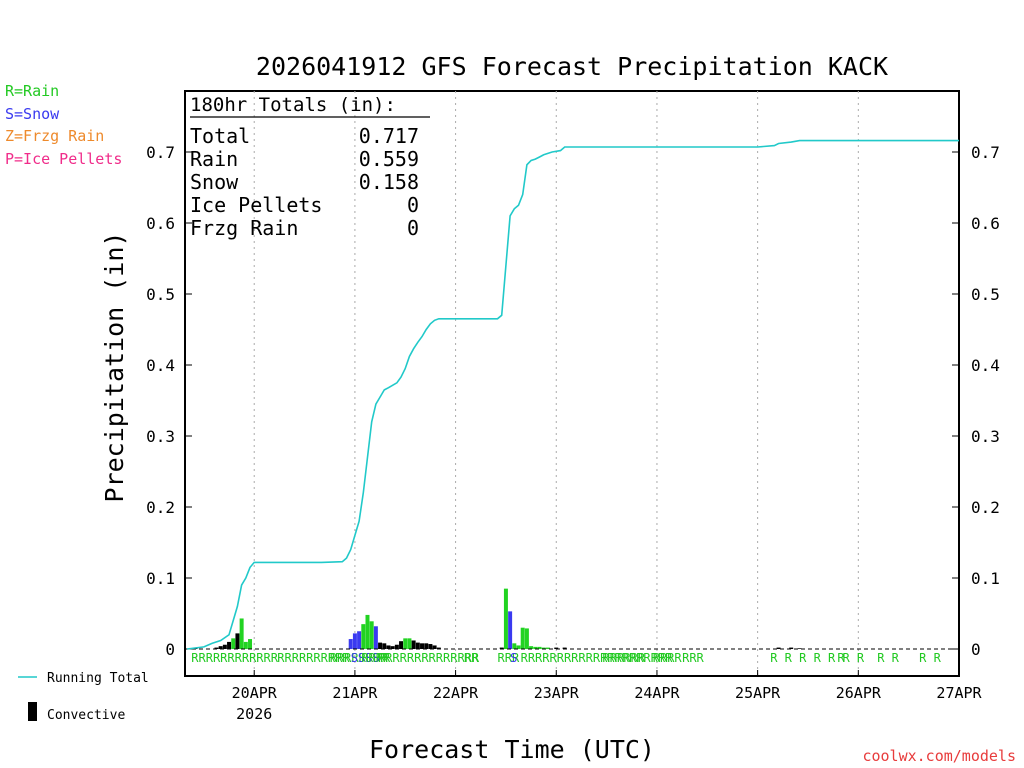 Image resolution: width=1024 pixels, height=768 pixels. What do you see at coordinates (256, 205) in the screenshot?
I see `totals-row-label: Ice Pellets` at bounding box center [256, 205].